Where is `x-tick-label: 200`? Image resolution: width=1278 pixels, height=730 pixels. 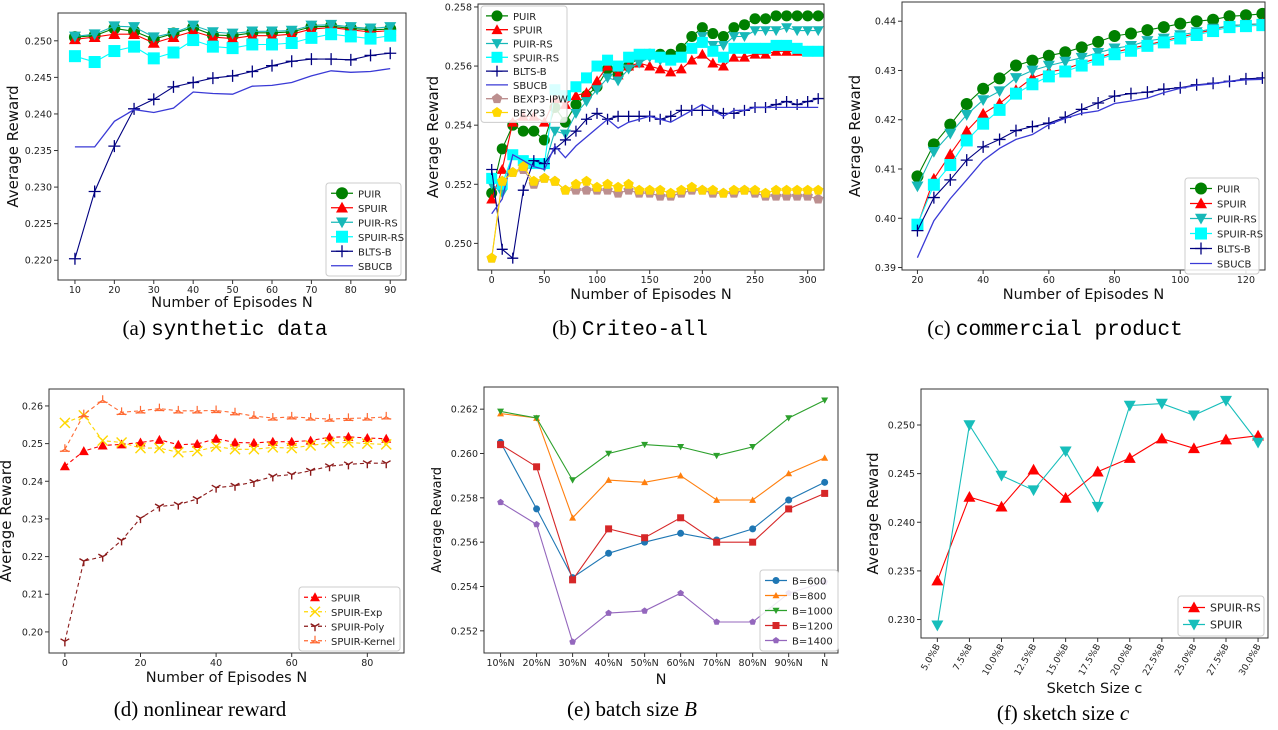 x-tick-label: 200 is located at coordinates (702, 280).